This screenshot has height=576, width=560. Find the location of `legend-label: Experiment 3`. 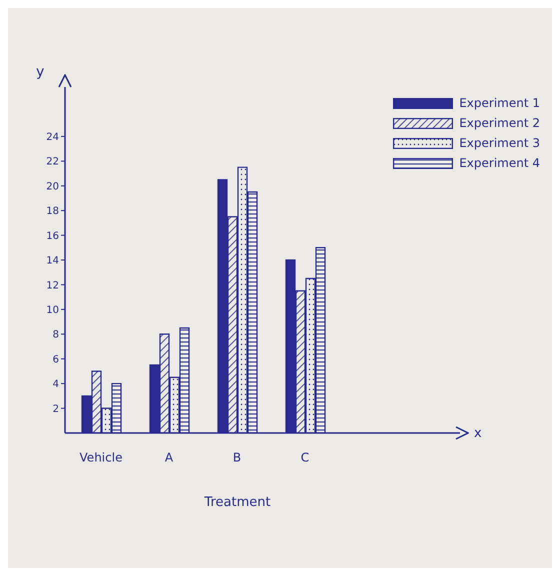

legend-label: Experiment 3 is located at coordinates (499, 143).